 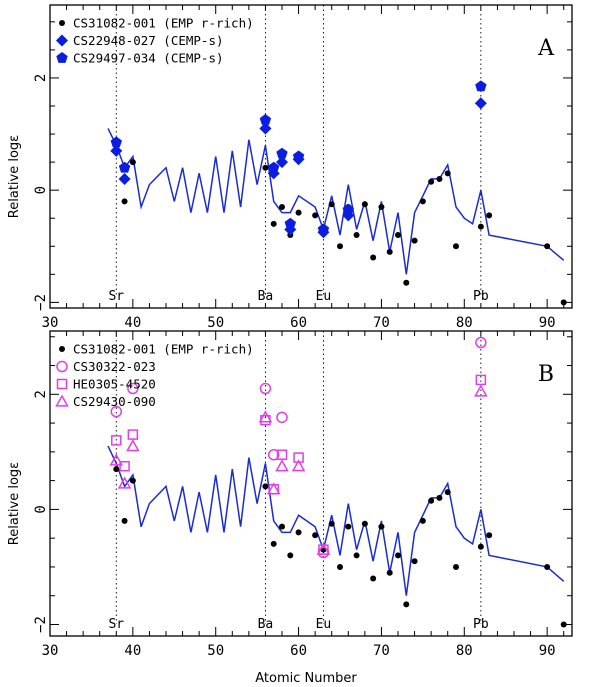 What do you see at coordinates (306, 678) in the screenshot?
I see `x-axis-label: Atomic Number` at bounding box center [306, 678].